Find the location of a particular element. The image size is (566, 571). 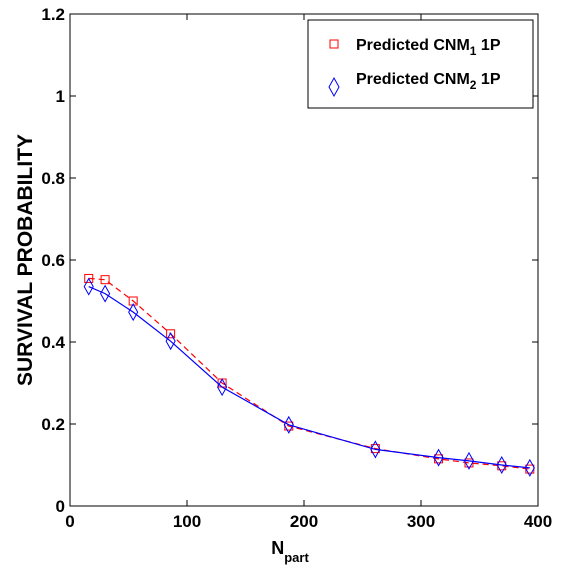

legend-label-2-suffix: 1P is located at coordinates (488, 79).